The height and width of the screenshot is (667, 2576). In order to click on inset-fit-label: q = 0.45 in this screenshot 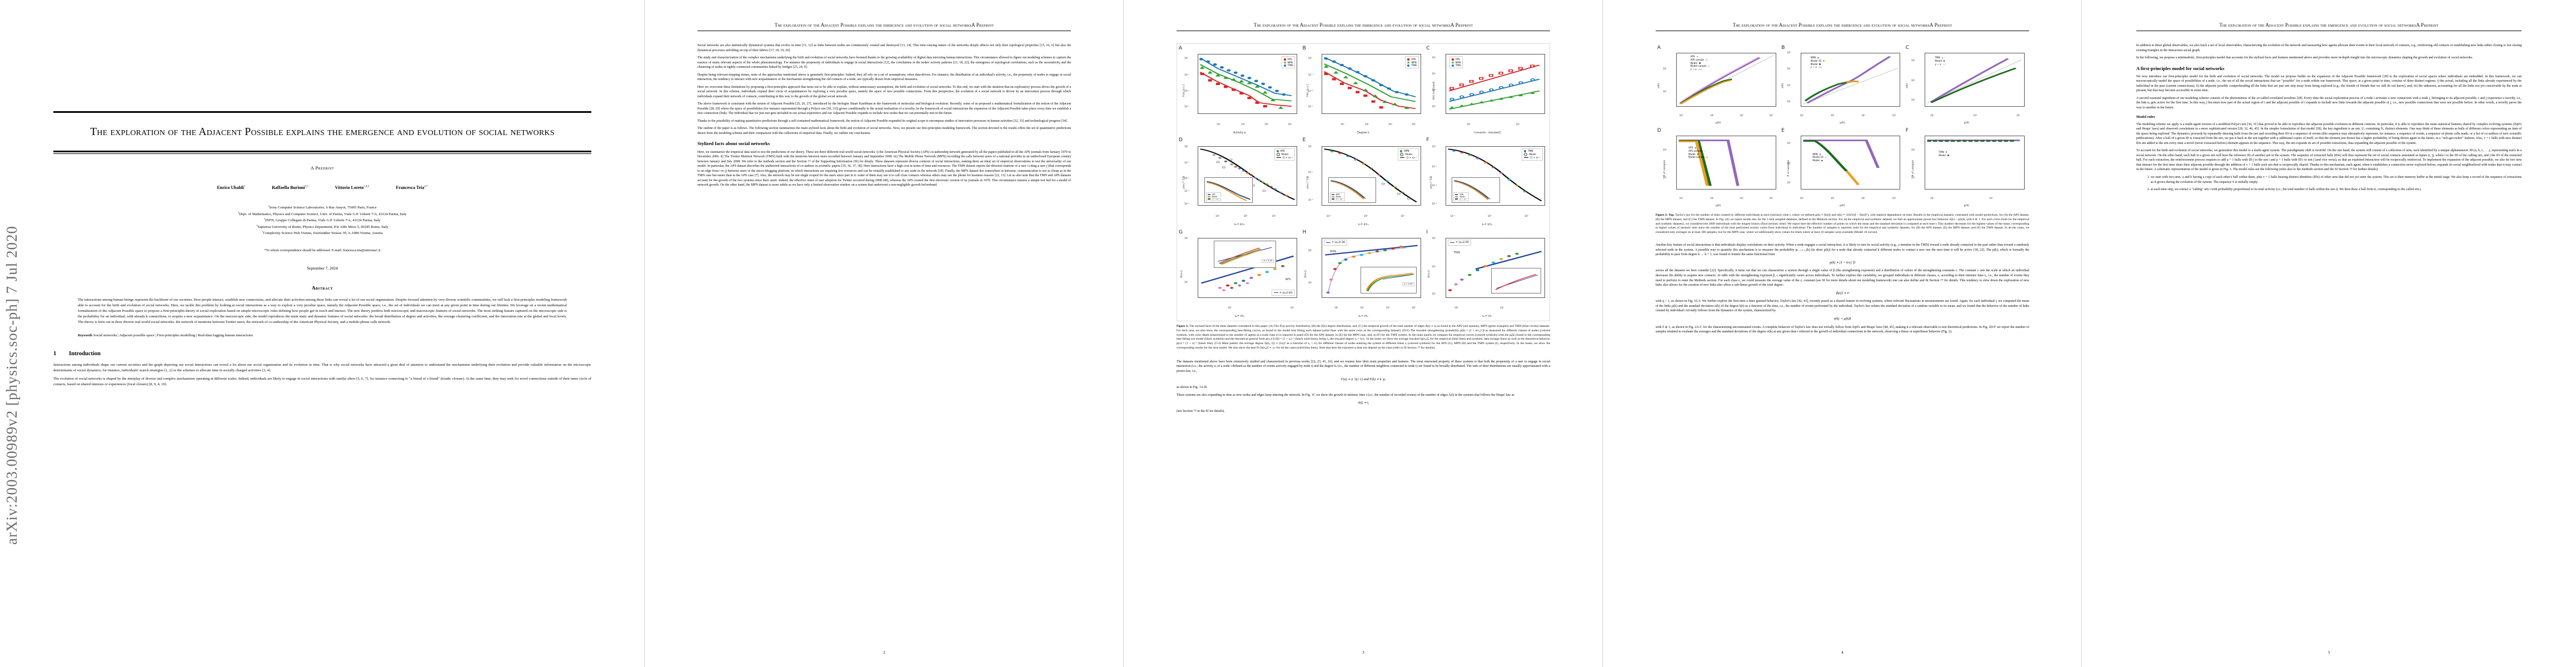, I will do `click(1268, 261)`.